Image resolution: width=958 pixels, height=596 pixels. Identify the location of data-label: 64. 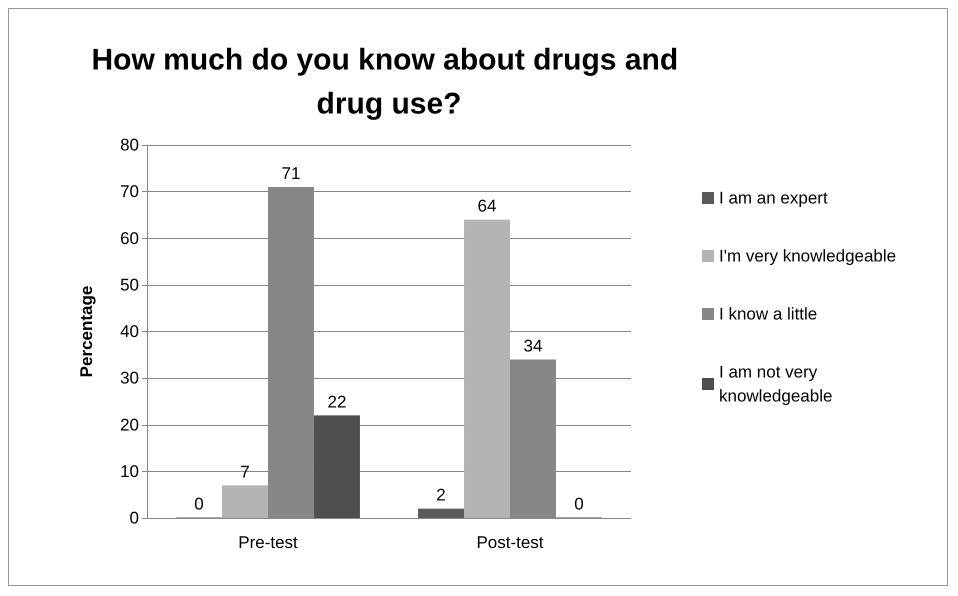
(487, 206).